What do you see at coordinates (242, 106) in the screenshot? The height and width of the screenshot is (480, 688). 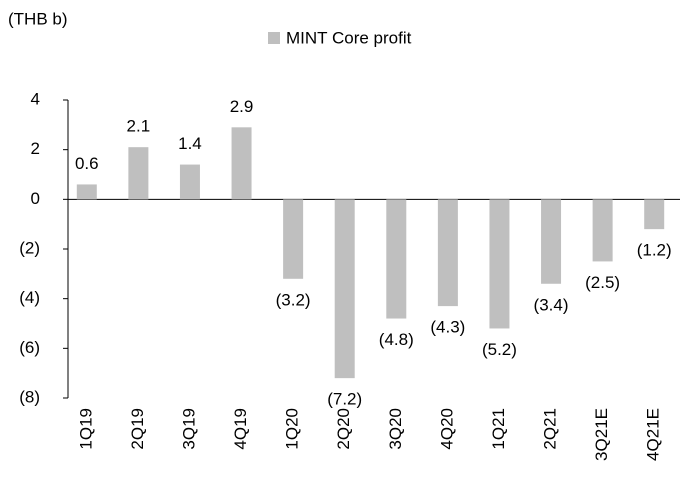 I see `data-label: 2.9` at bounding box center [242, 106].